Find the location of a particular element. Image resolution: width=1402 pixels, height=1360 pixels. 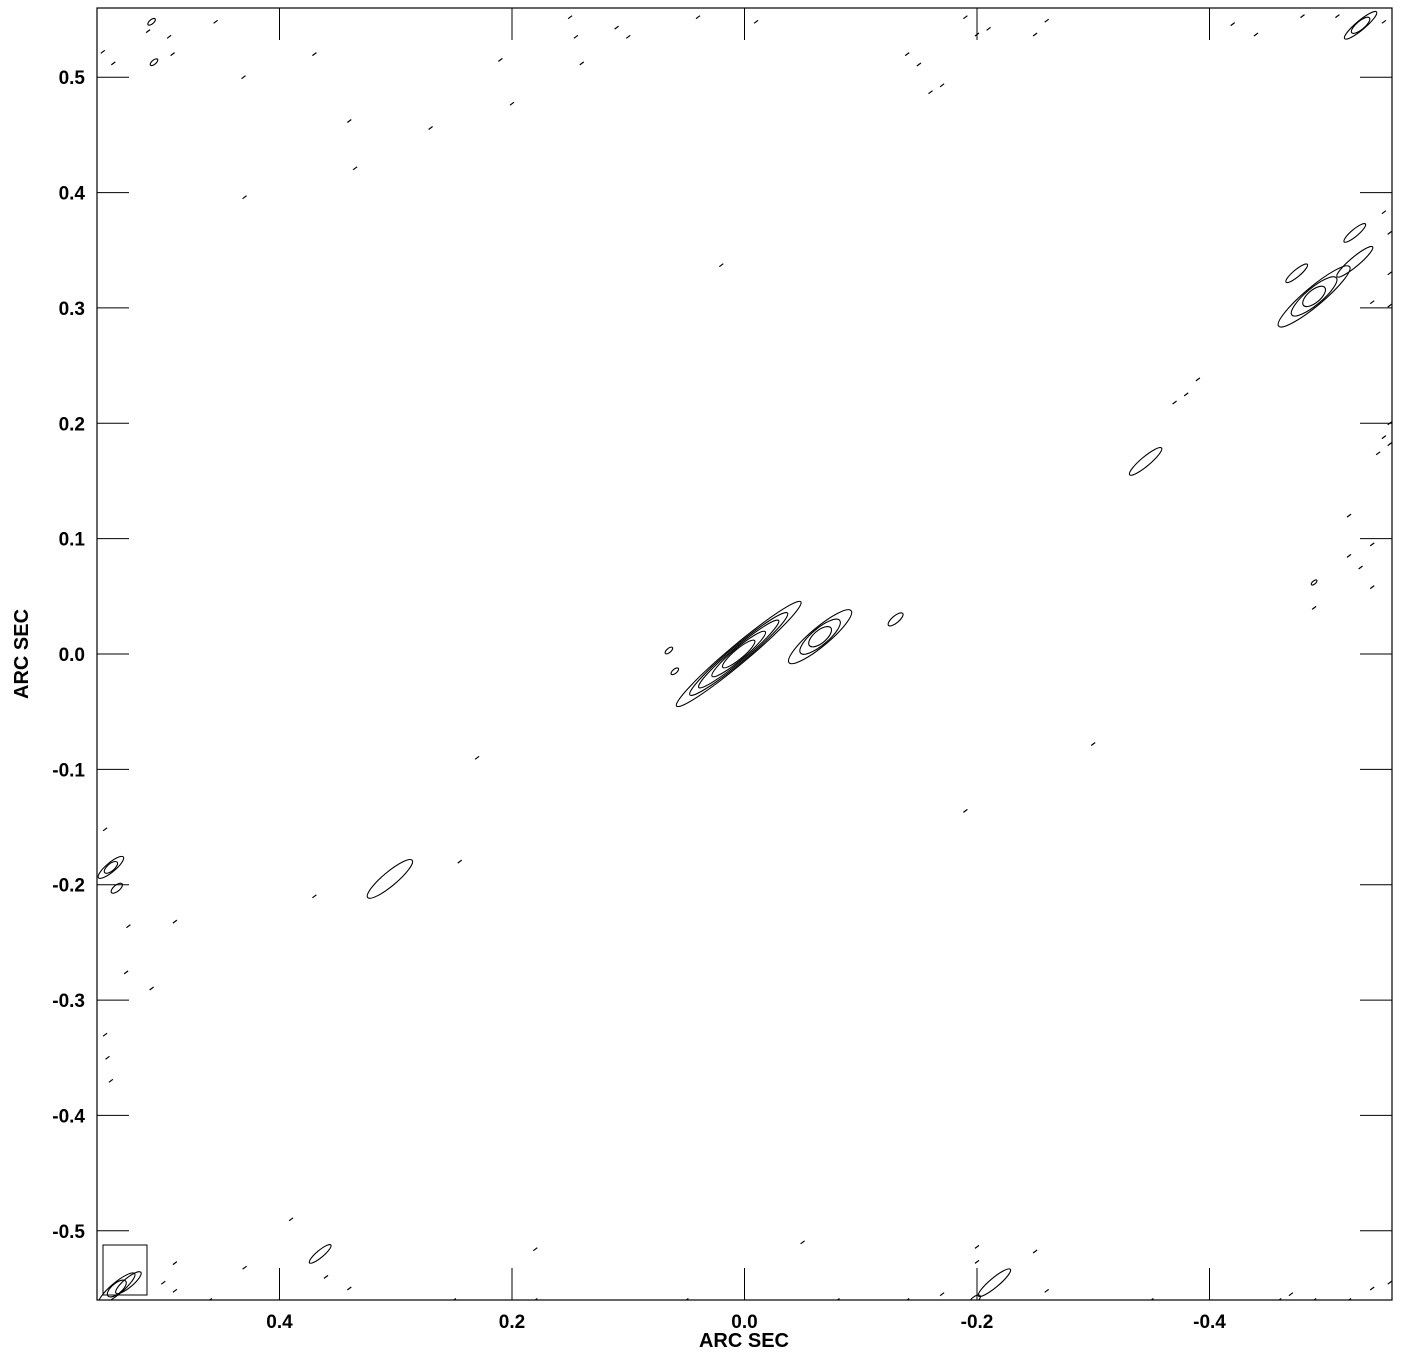

y-tick-label-9: -0.4 is located at coordinates (68, 1116).